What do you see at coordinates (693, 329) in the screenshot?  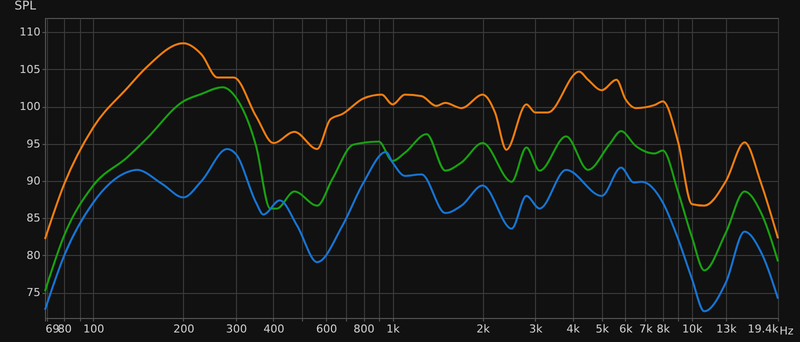 I see `x-tick-label: 10k` at bounding box center [693, 329].